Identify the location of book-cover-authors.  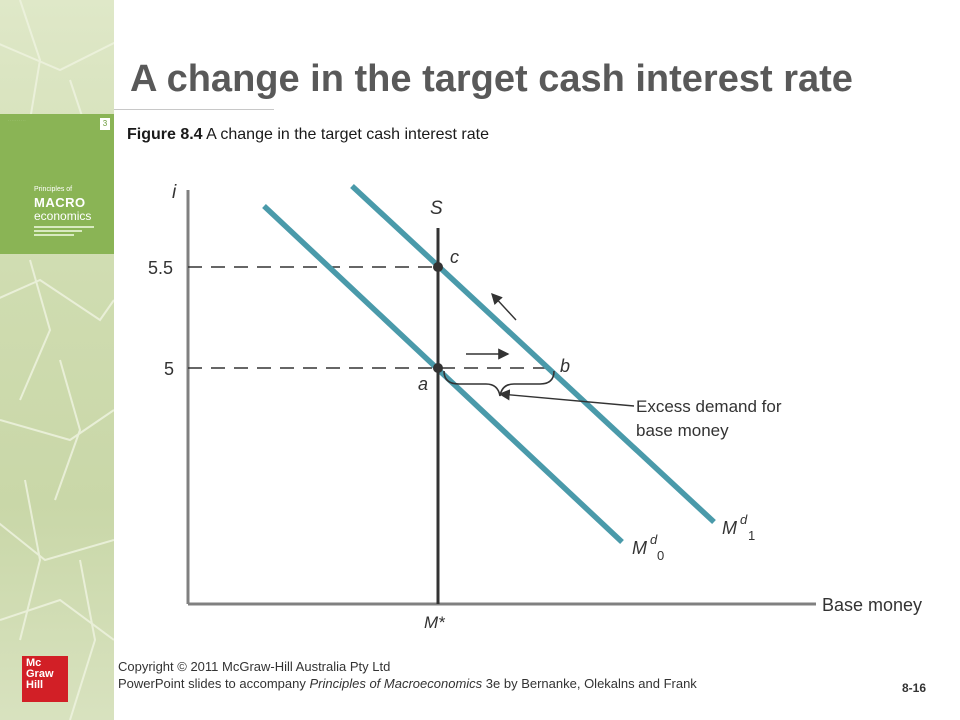
(64, 232).